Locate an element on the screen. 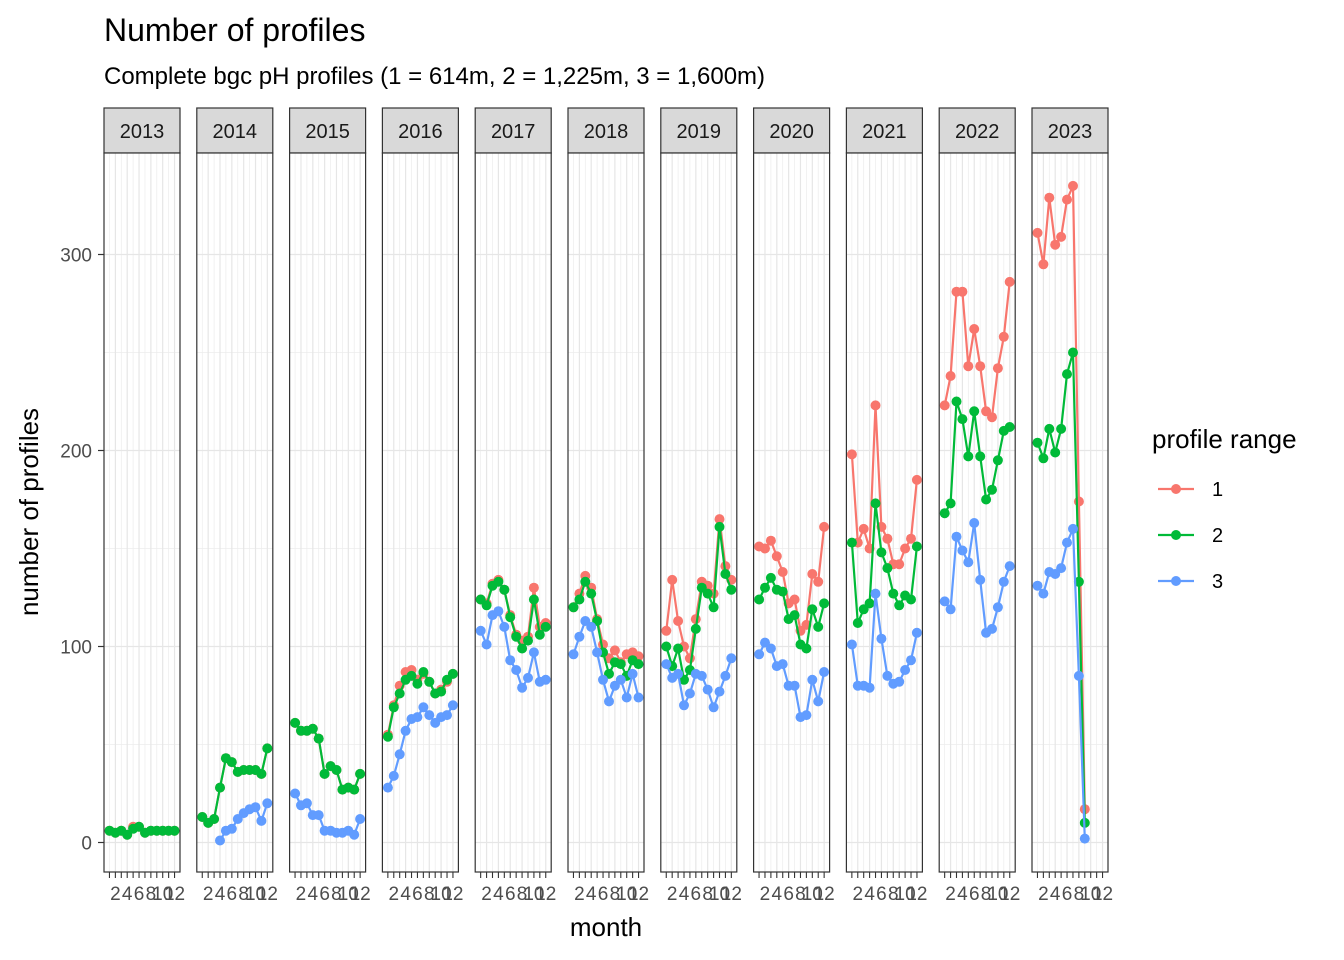 This screenshot has width=1344, height=960. series-1-2023 is located at coordinates (1061, 497).